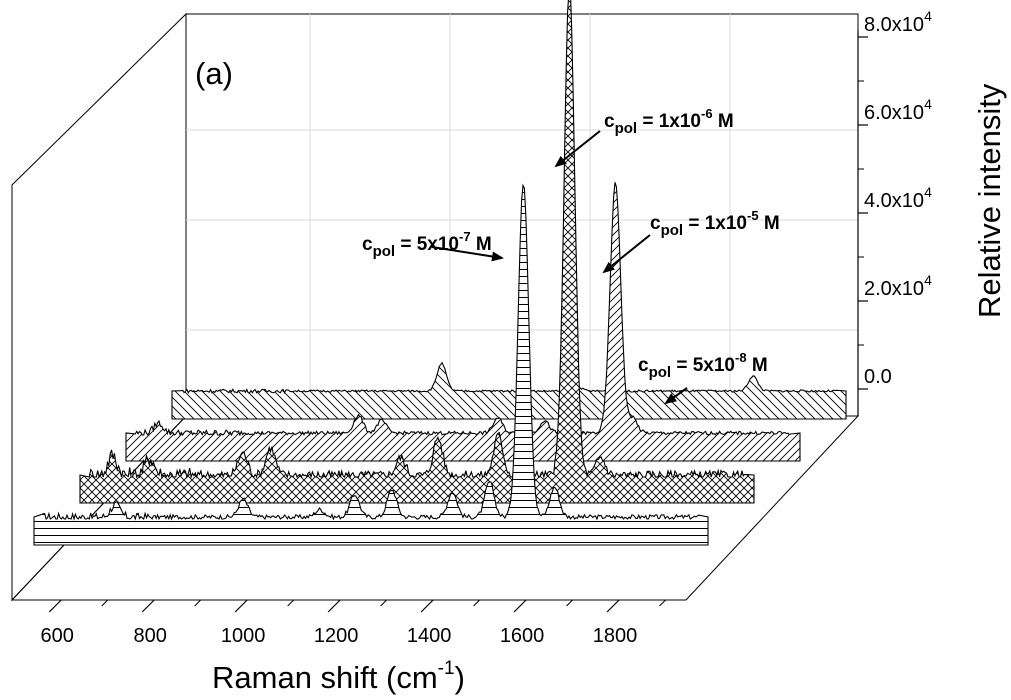  Describe the element at coordinates (894, 113) in the screenshot. I see `y-tick-mantissa: 6.0x10` at that location.